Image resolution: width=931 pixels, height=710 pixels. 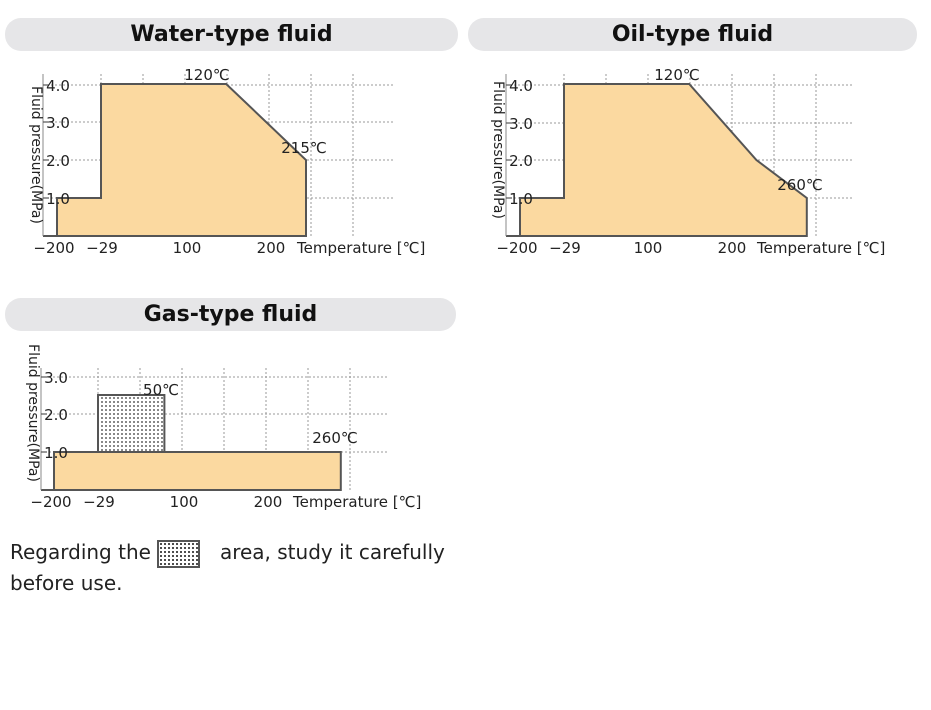 I want to click on annotation-label: 50℃, so click(x=161, y=390).